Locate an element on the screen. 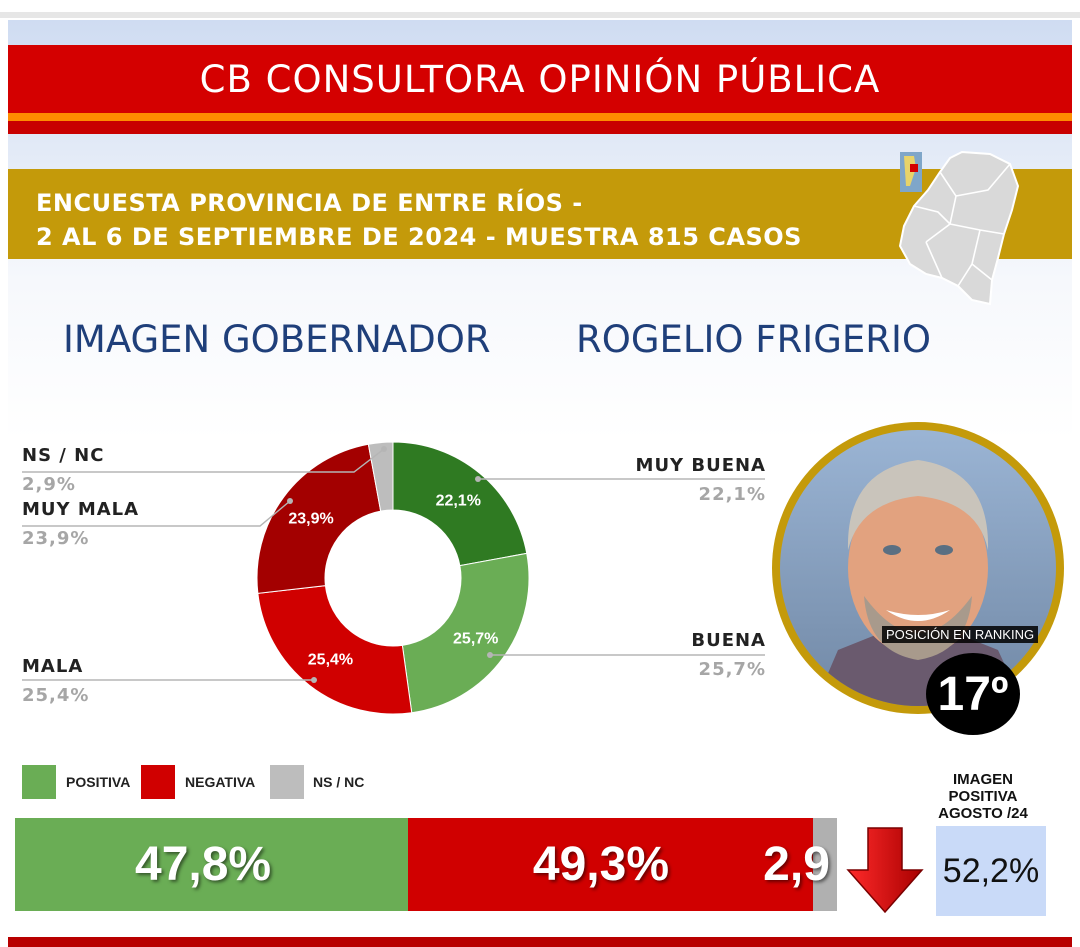 Image resolution: width=1080 pixels, height=947 pixels. down-arrow-icon is located at coordinates (885, 870).